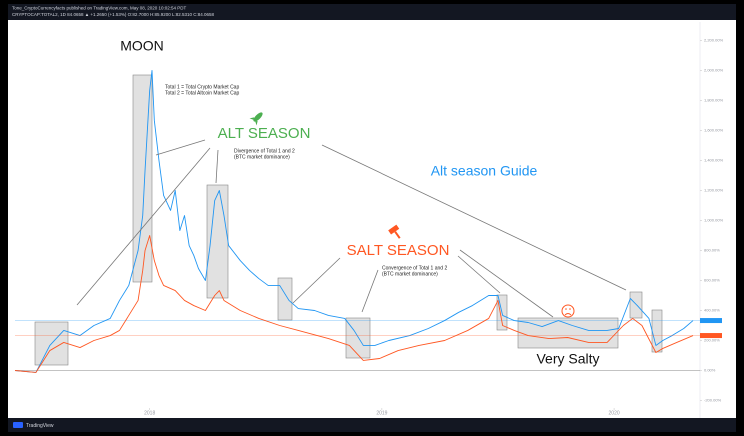 This screenshot has width=744, height=436. I want to click on y-tick-label: 200.00%, so click(712, 340).